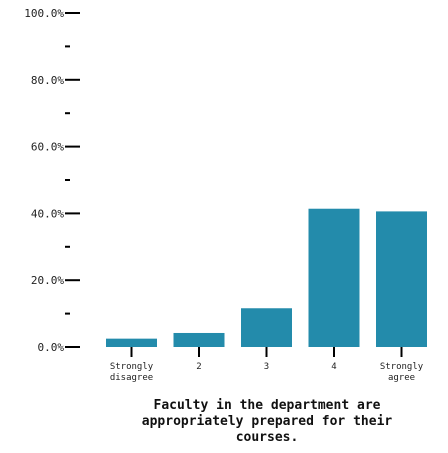 Image resolution: width=448 pixels, height=453 pixels. Describe the element at coordinates (47, 147) in the screenshot. I see `y-tick-label: 60.0%` at that location.